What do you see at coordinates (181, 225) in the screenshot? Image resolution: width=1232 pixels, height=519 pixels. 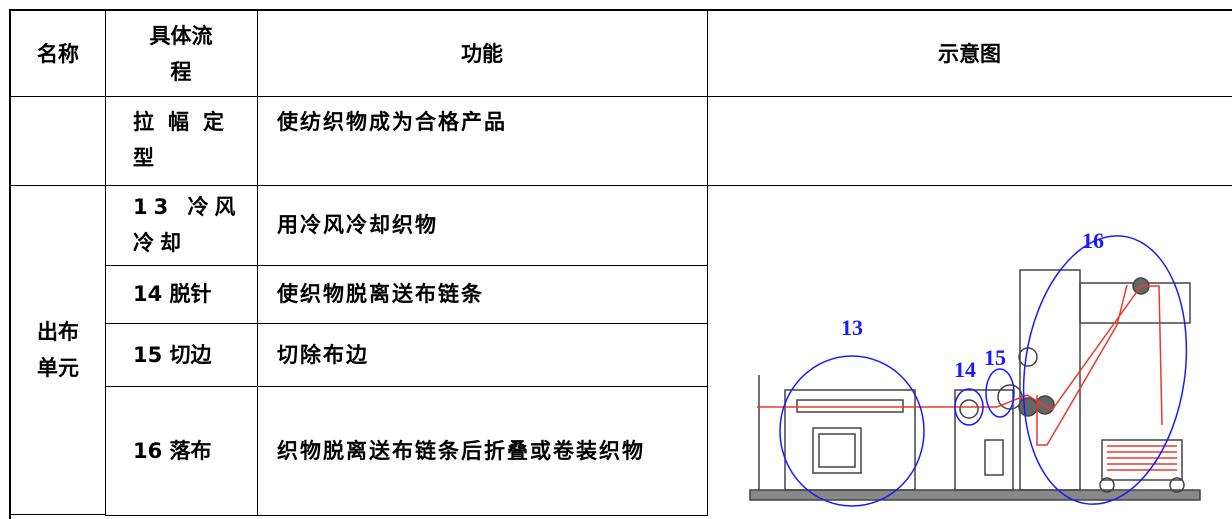 I see `step-cell: 13 冷风冷却` at bounding box center [181, 225].